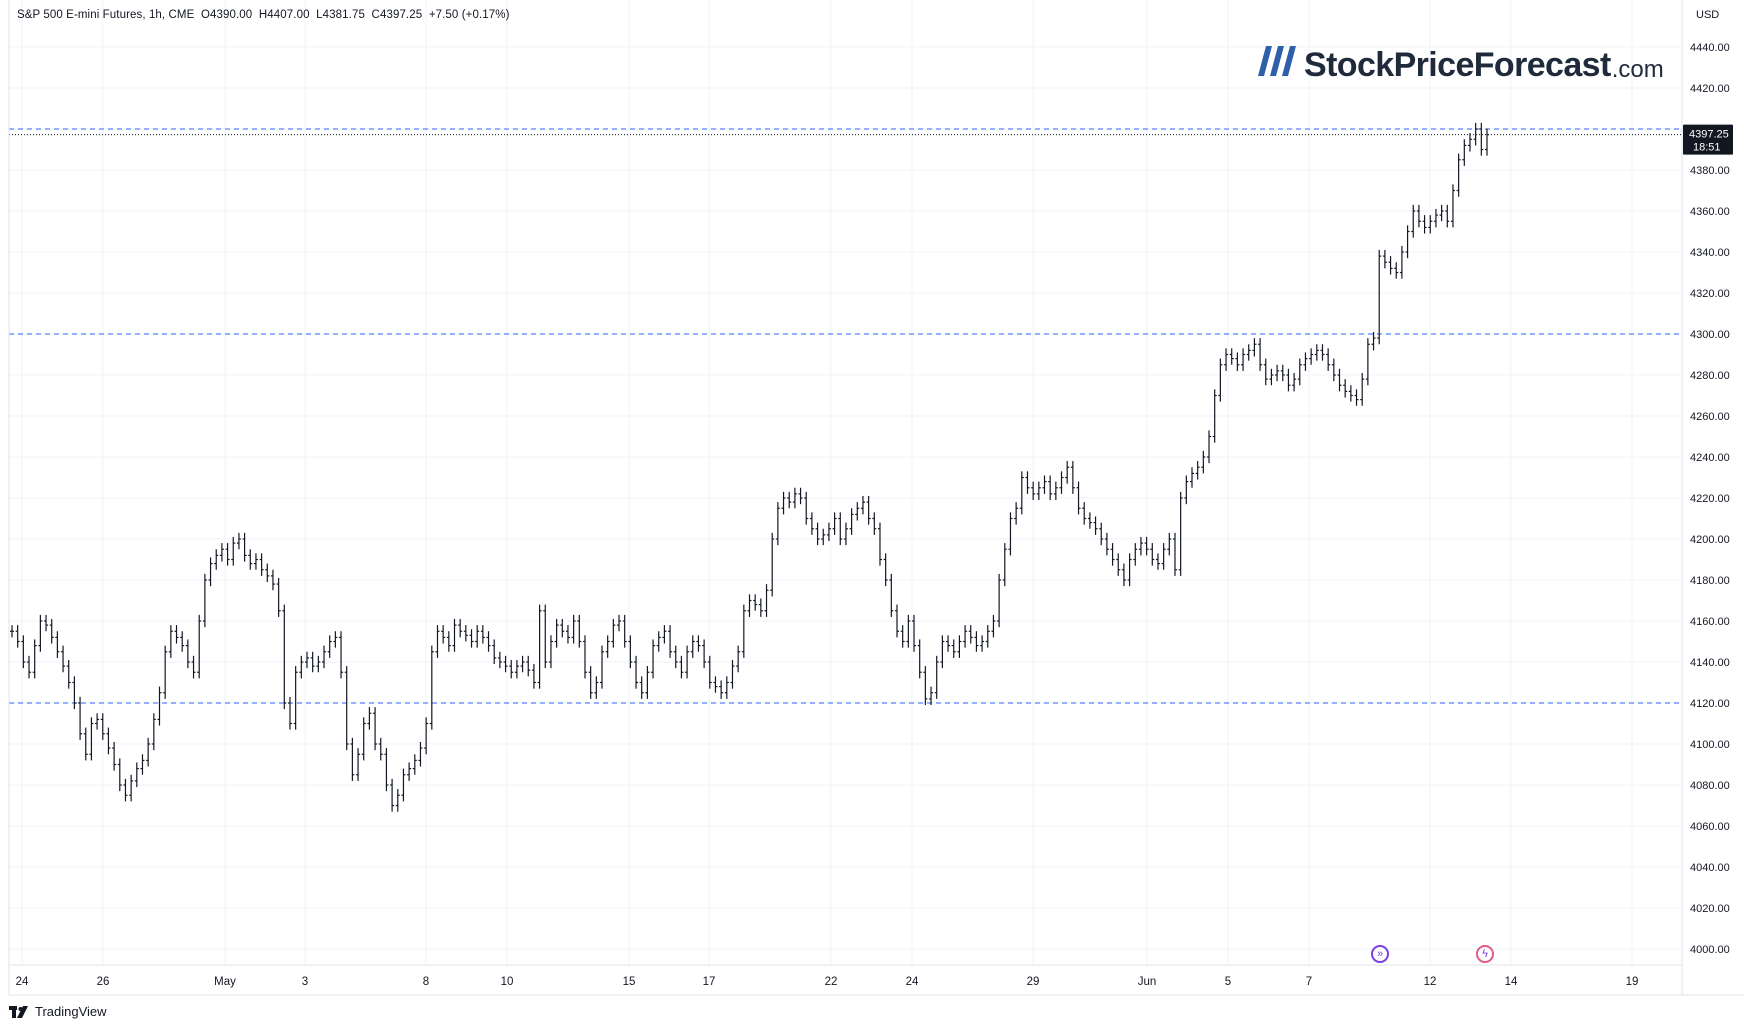 The width and height of the screenshot is (1744, 1026). Describe the element at coordinates (1710, 868) in the screenshot. I see `y-tick-label: 4040.00` at that location.